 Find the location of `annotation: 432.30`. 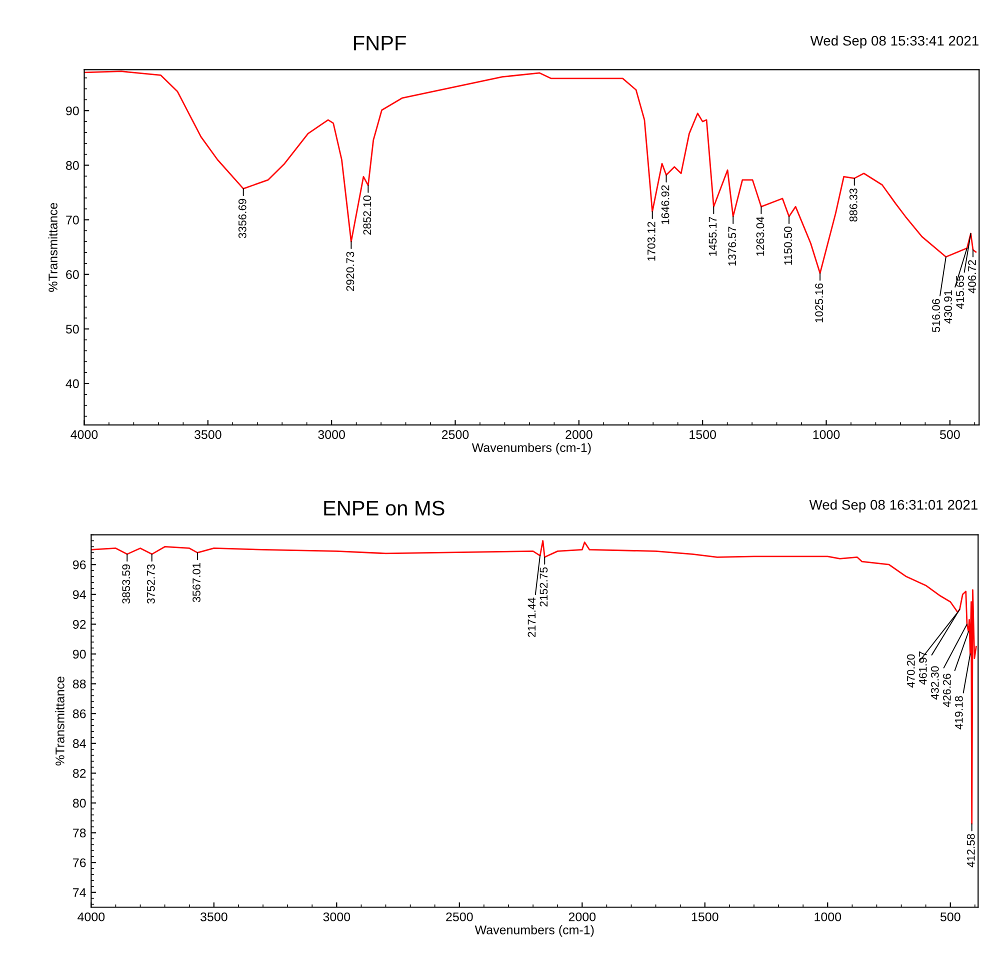

annotation: 432.30 is located at coordinates (934, 683).